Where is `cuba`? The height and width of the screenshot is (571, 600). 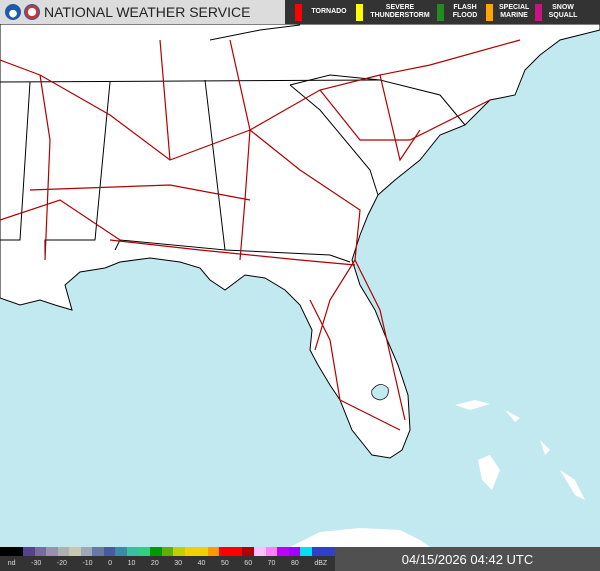 cuba is located at coordinates (360, 537).